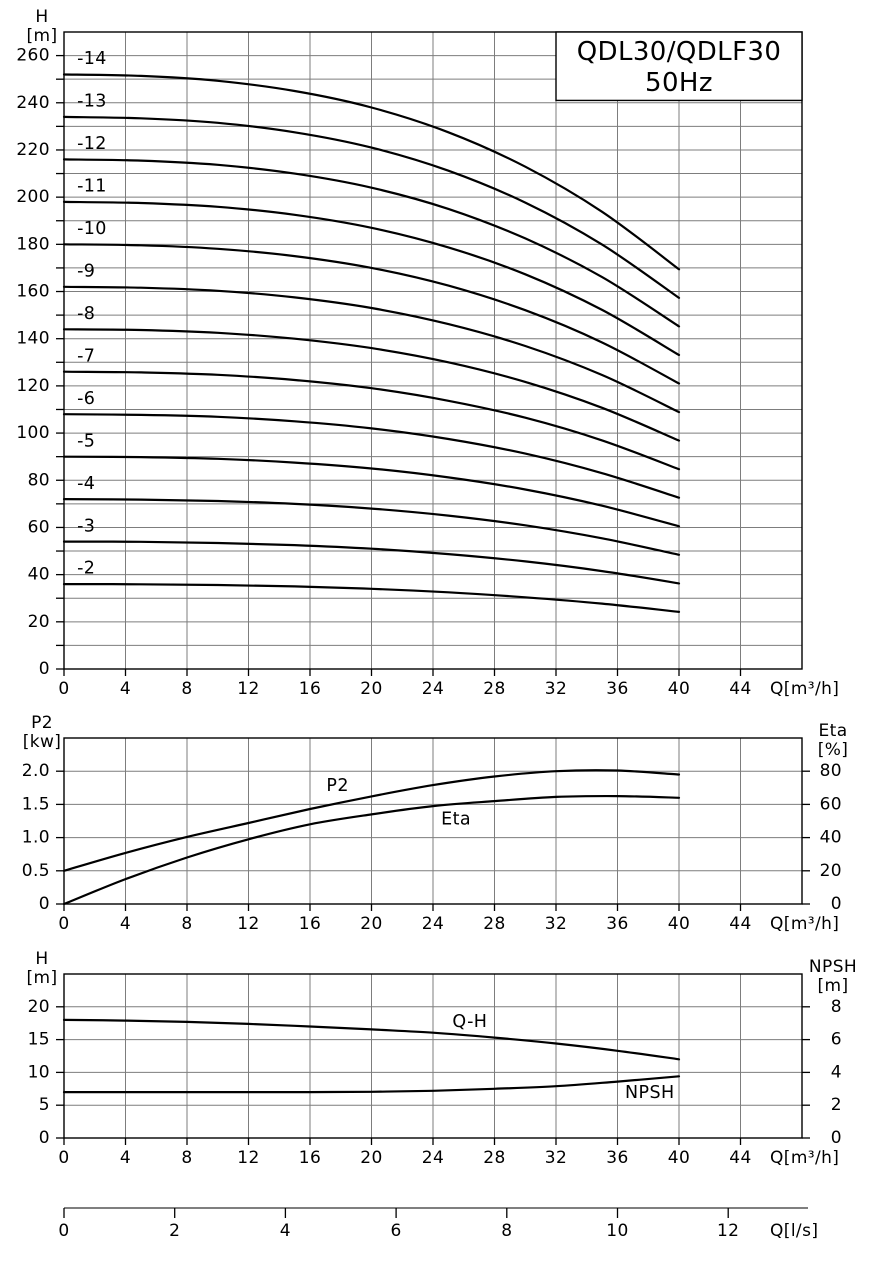 This screenshot has height=1262, width=886. I want to click on curve-label--6: -6, so click(86, 399).